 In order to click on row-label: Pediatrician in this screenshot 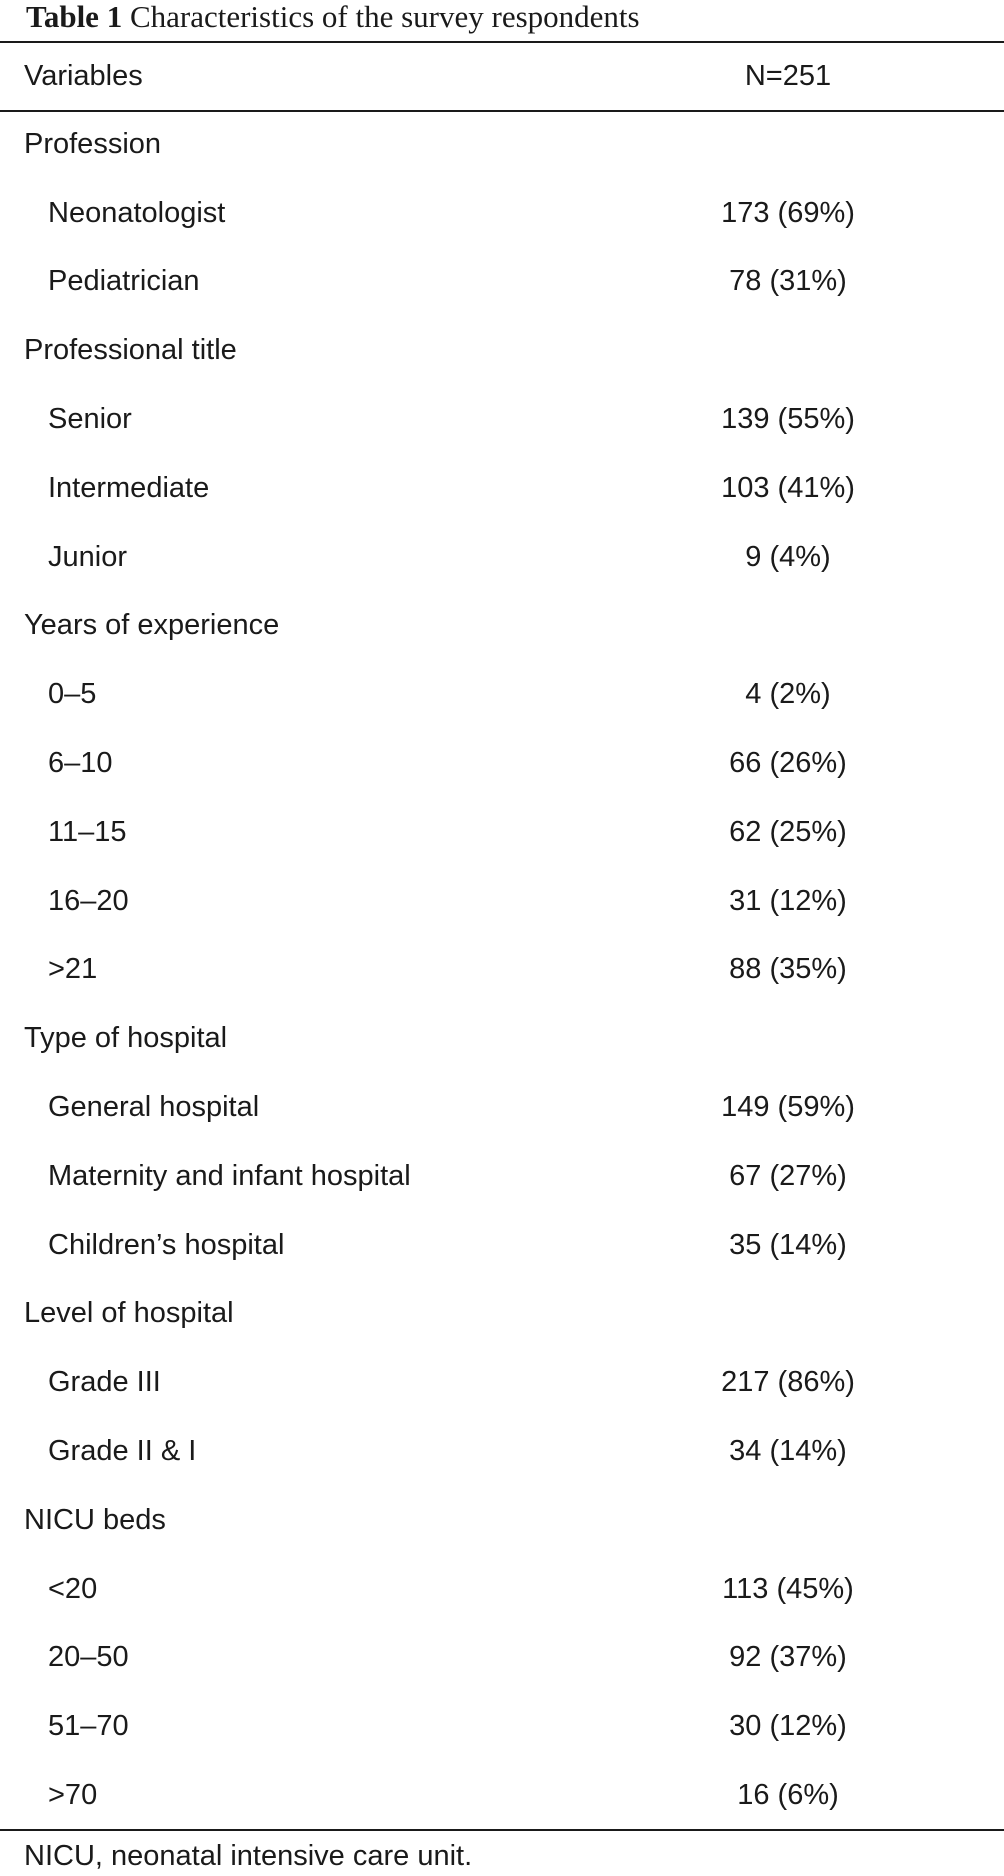, I will do `click(124, 281)`.